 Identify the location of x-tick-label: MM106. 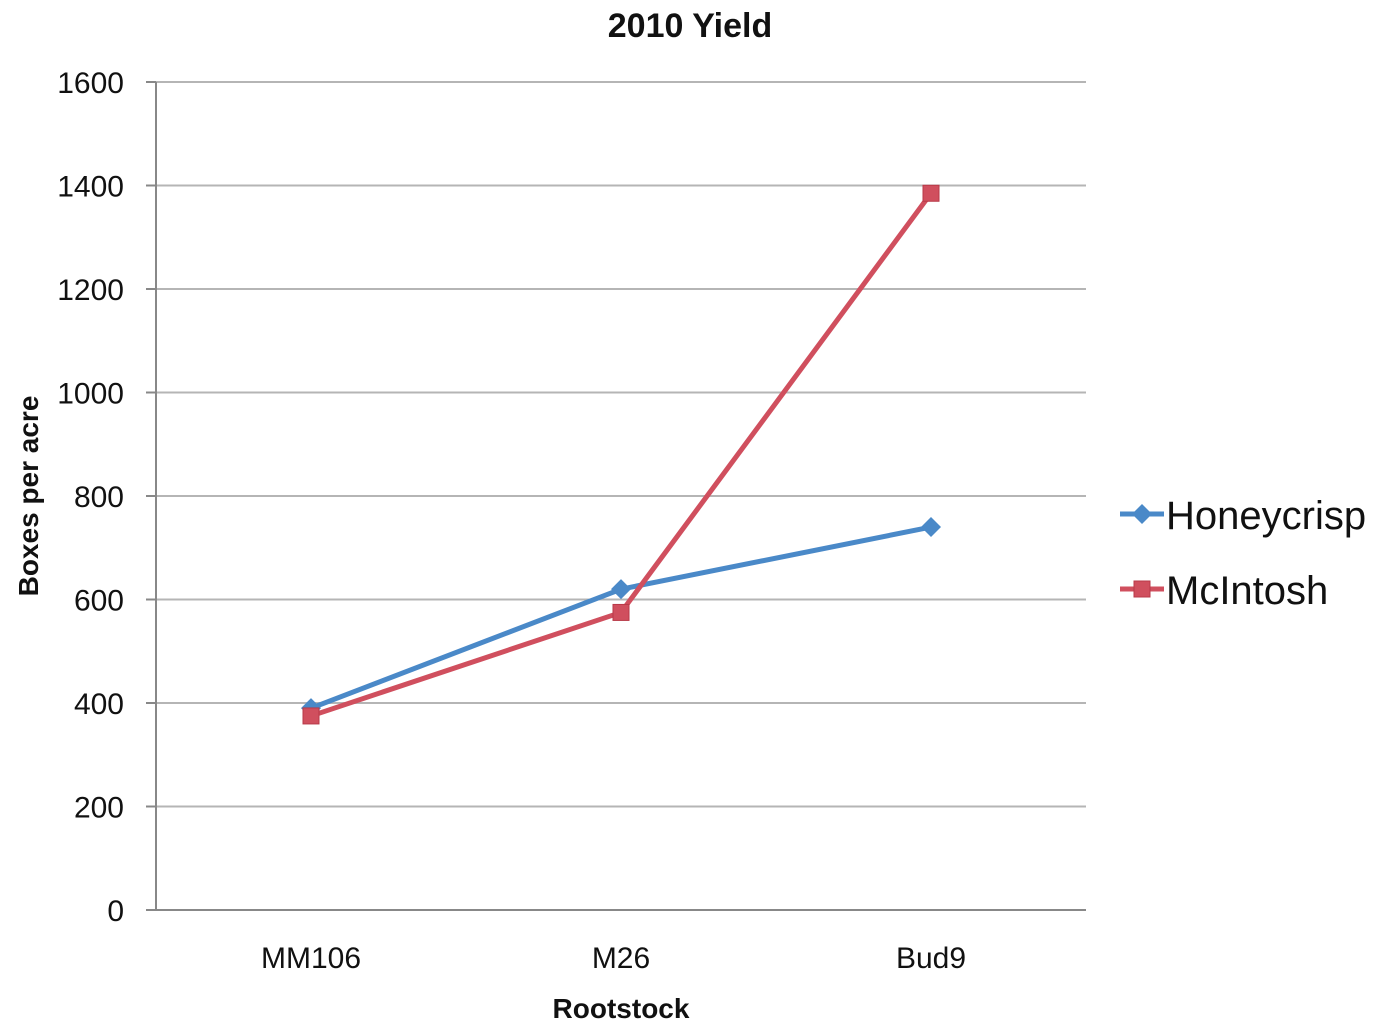
(311, 958).